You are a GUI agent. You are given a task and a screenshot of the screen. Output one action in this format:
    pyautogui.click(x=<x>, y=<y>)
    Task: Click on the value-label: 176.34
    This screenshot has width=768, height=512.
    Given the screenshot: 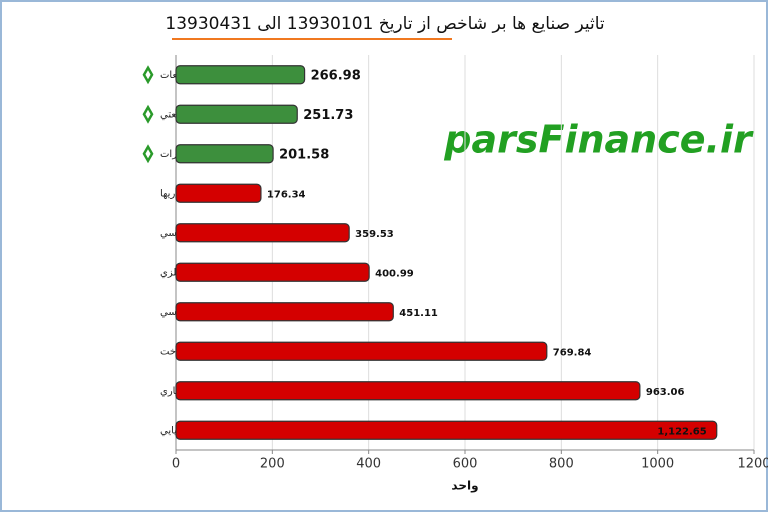 What is the action you would take?
    pyautogui.click(x=286, y=194)
    